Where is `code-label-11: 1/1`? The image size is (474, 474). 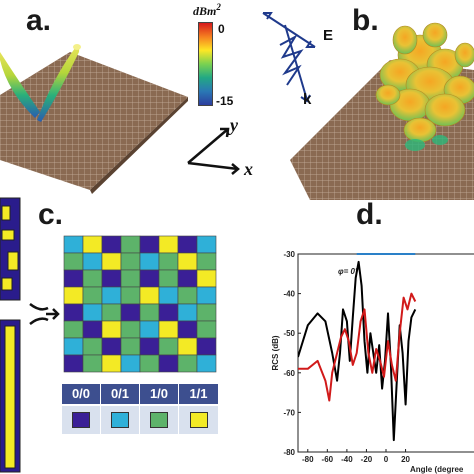 code-label-11: 1/1 is located at coordinates (198, 393).